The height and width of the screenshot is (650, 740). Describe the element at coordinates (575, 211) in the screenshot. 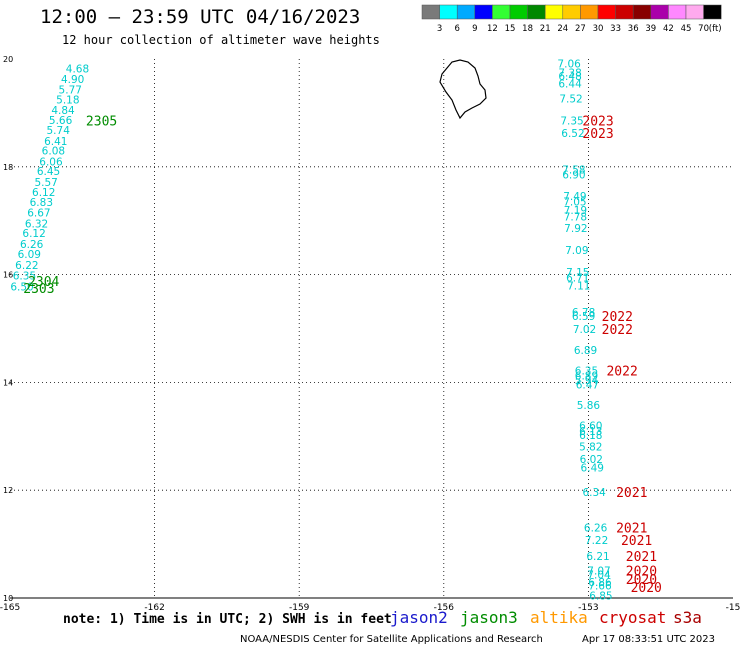

I see `swh-value-label: 7.19` at that location.